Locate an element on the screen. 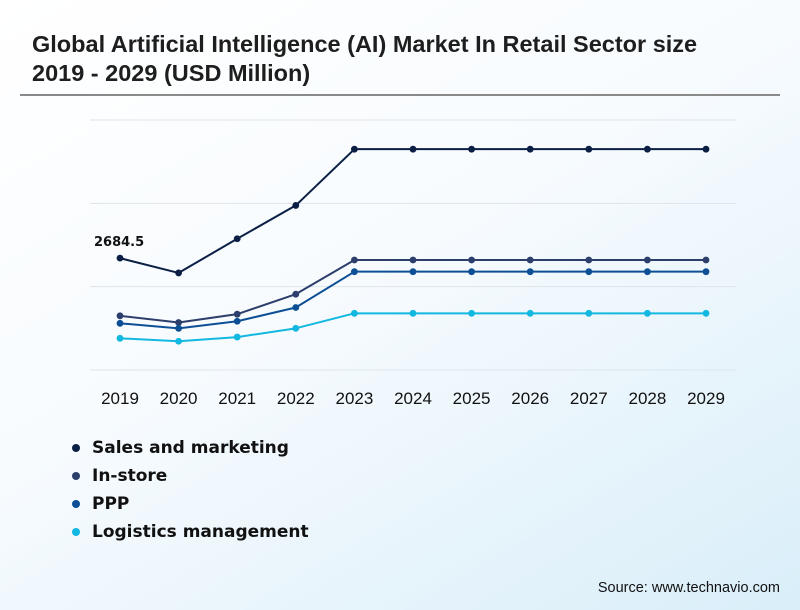 The image size is (800, 610). series-line is located at coordinates (412, 300).